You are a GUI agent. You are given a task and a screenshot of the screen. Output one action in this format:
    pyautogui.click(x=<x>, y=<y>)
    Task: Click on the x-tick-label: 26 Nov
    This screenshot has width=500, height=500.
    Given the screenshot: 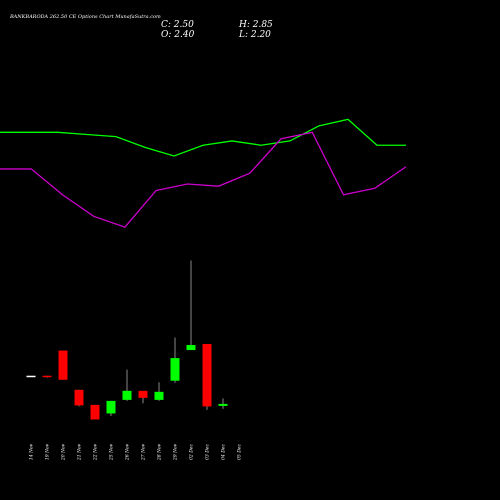 What is the action you would take?
    pyautogui.click(x=128, y=452)
    